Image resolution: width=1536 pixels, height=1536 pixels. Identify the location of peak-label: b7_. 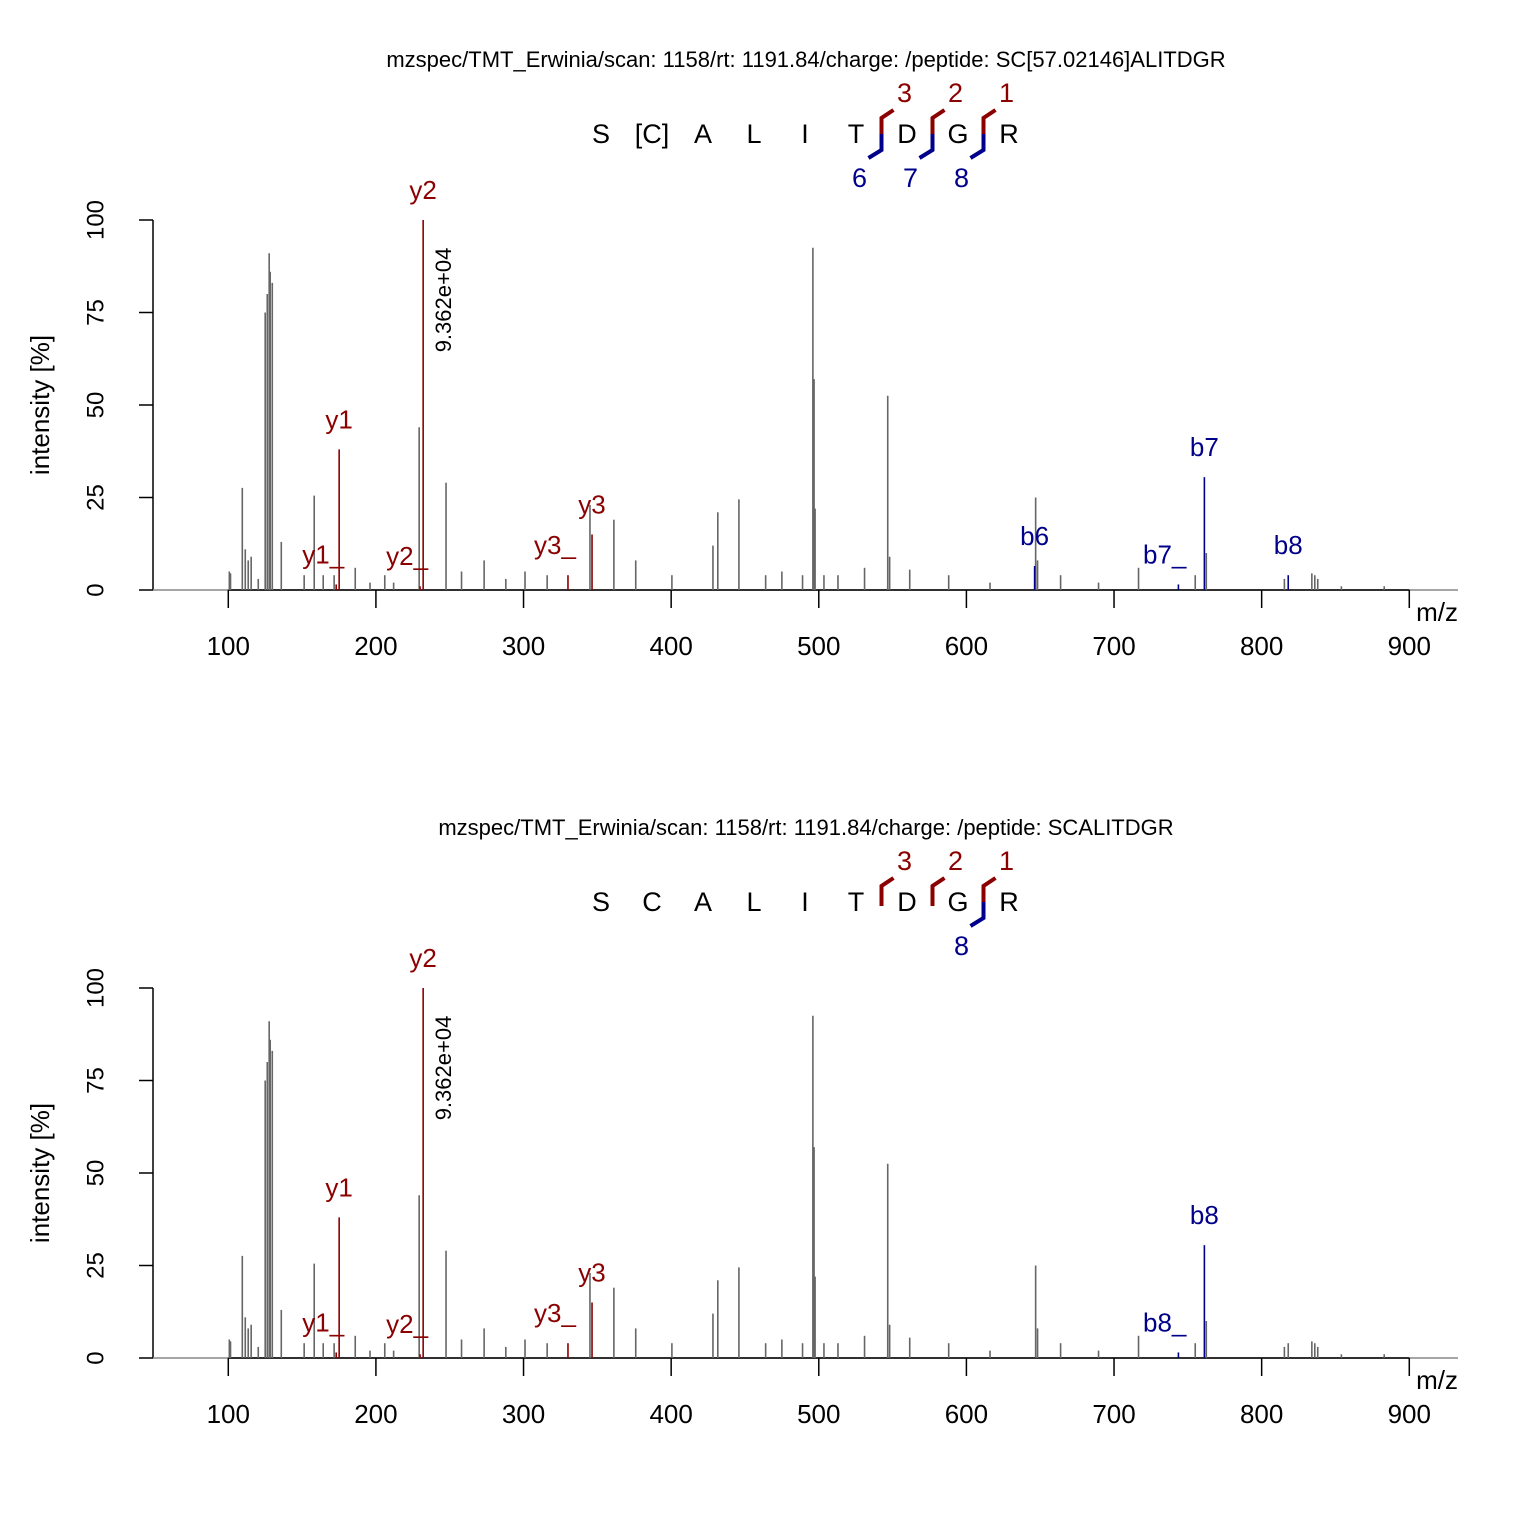
(1165, 554).